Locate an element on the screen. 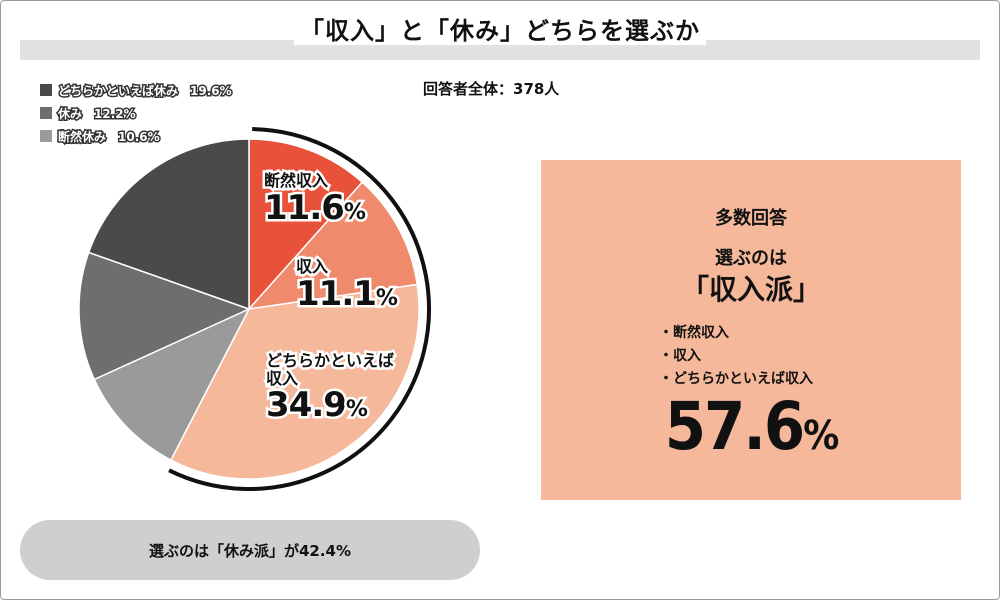 This screenshot has height=600, width=1000. legend-item: 断然休み 10.6% is located at coordinates (136, 136).